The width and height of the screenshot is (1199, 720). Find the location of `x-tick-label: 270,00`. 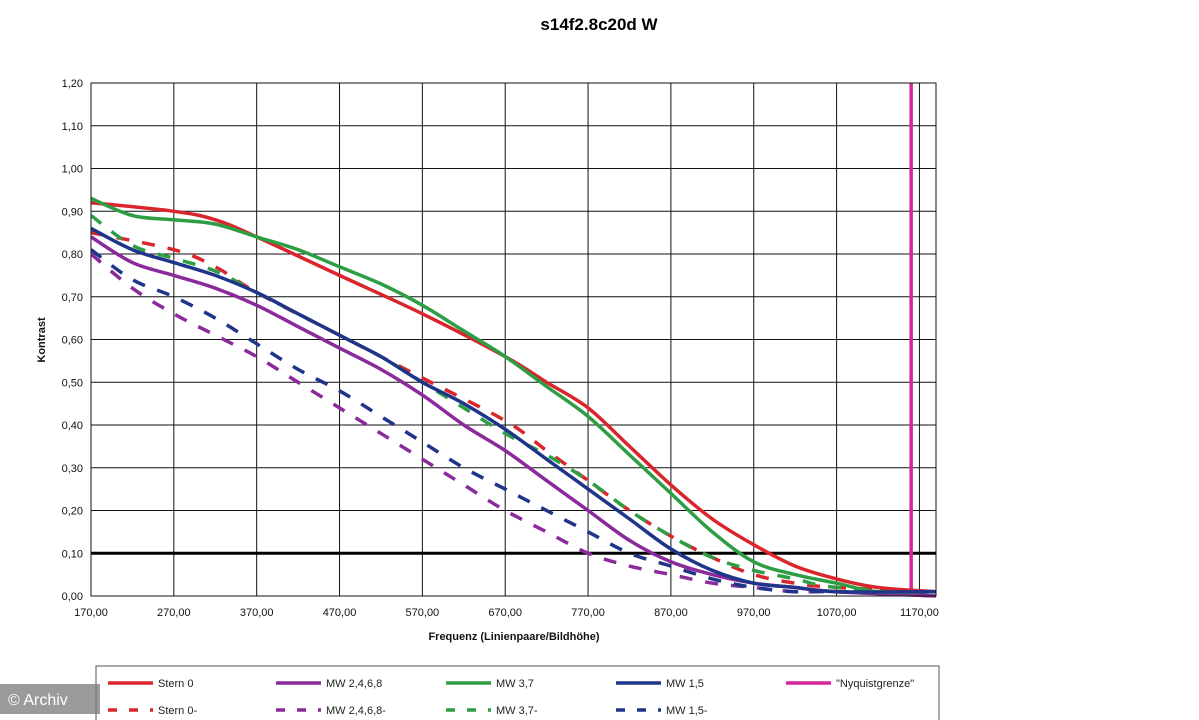

x-tick-label: 270,00 is located at coordinates (174, 613).